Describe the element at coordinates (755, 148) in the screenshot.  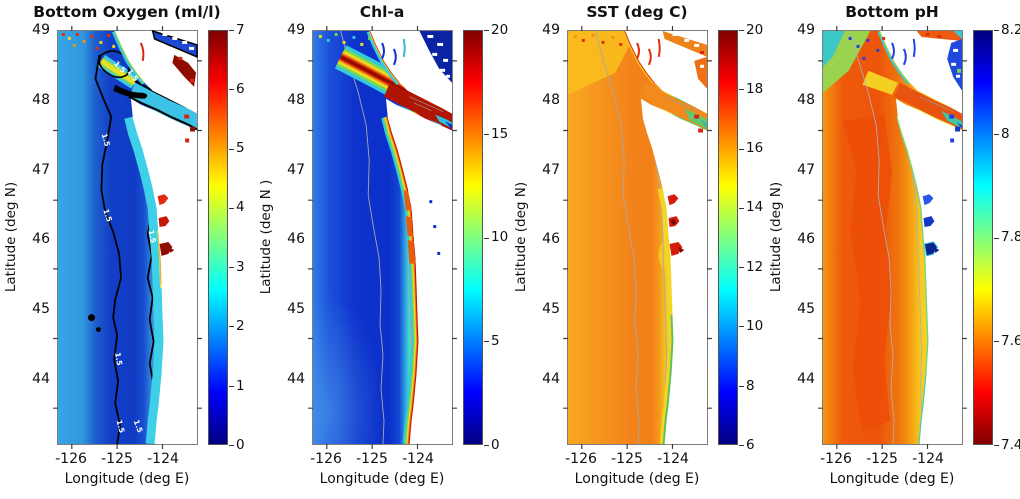
I see `colorbar-tick-label: 16` at that location.